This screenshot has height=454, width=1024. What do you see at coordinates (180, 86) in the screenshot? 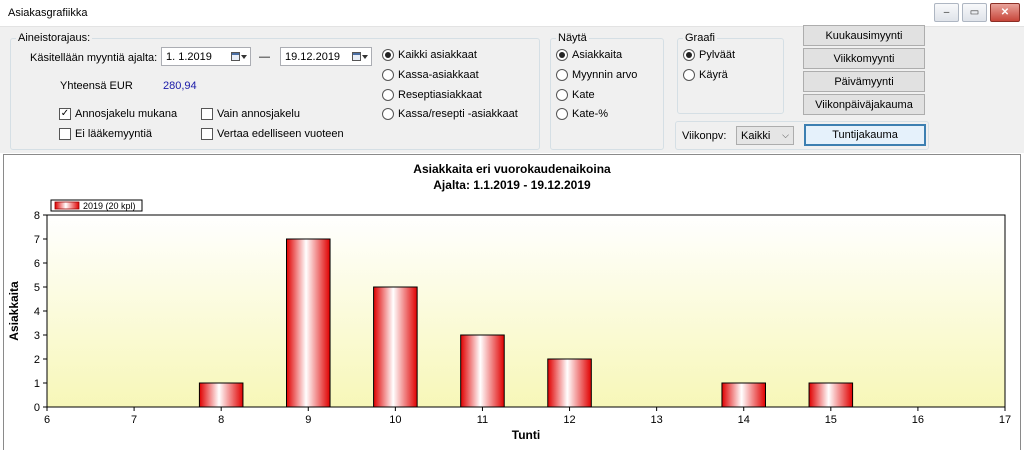
I see `total-value: 280,94` at bounding box center [180, 86].